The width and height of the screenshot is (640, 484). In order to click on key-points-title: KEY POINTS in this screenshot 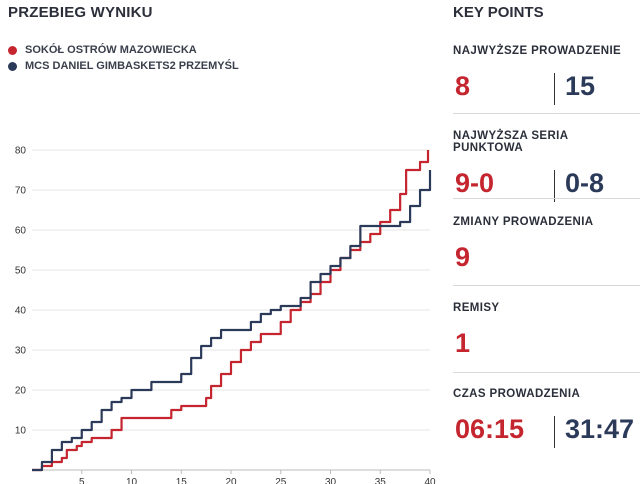, I will do `click(498, 12)`.